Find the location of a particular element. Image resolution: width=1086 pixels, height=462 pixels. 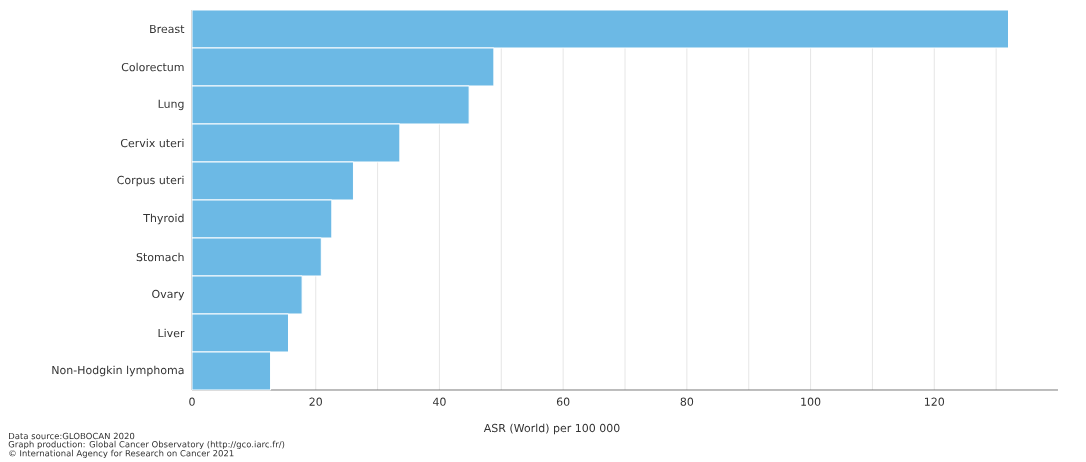

x-tick-label: 0 is located at coordinates (192, 401).